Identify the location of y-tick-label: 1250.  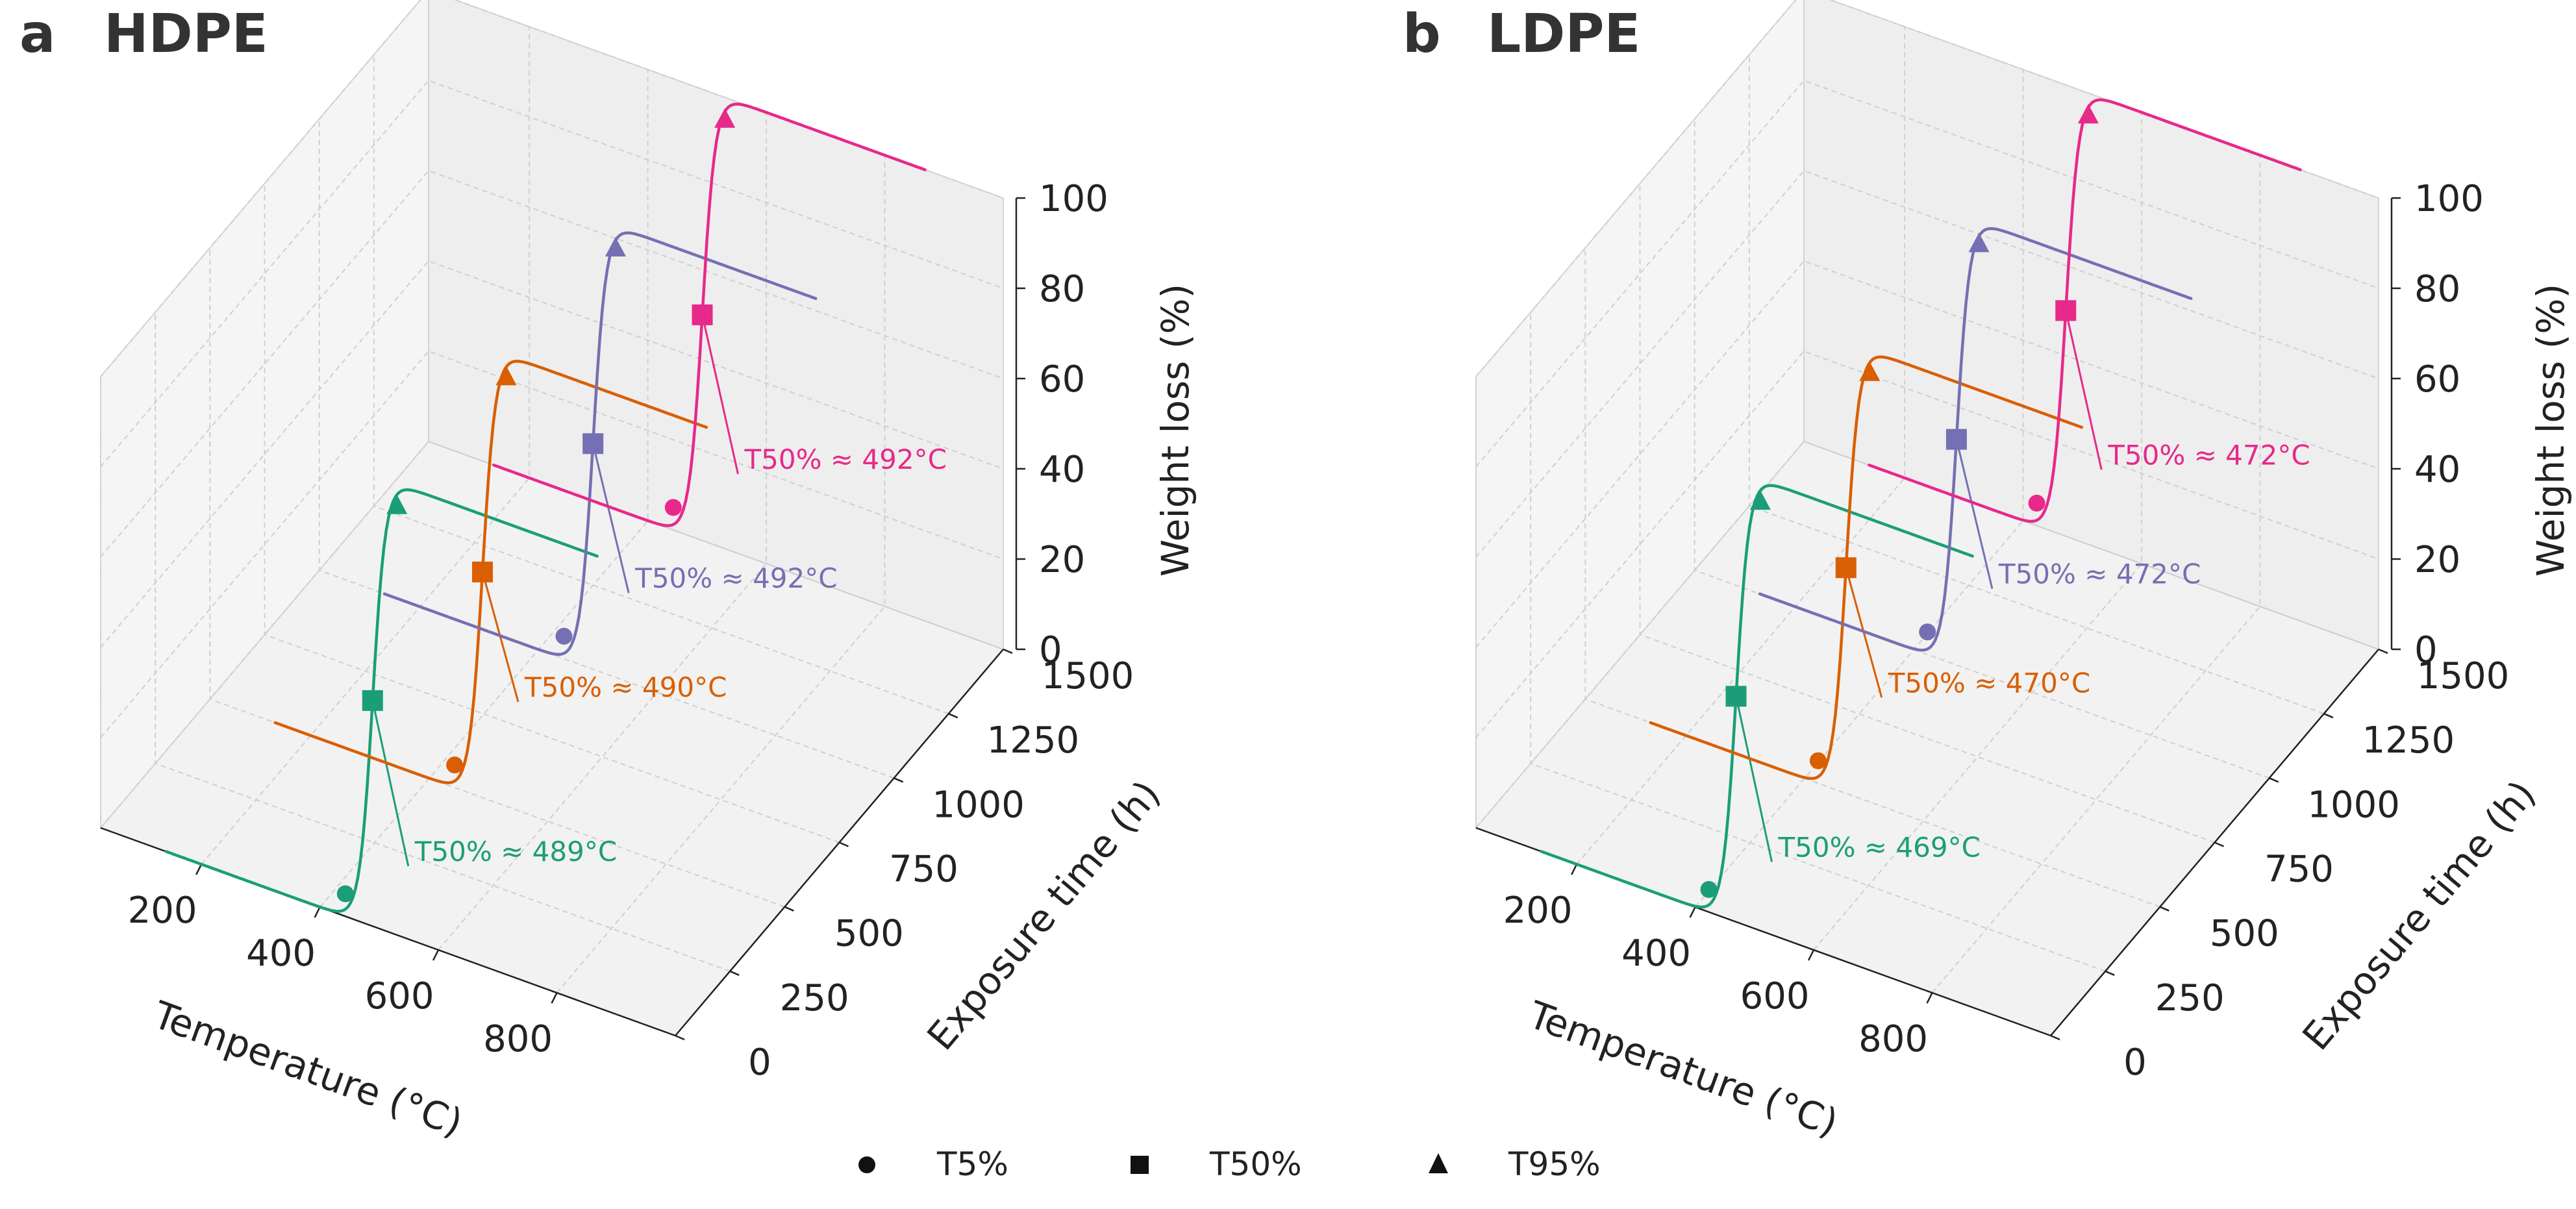
(1033, 741).